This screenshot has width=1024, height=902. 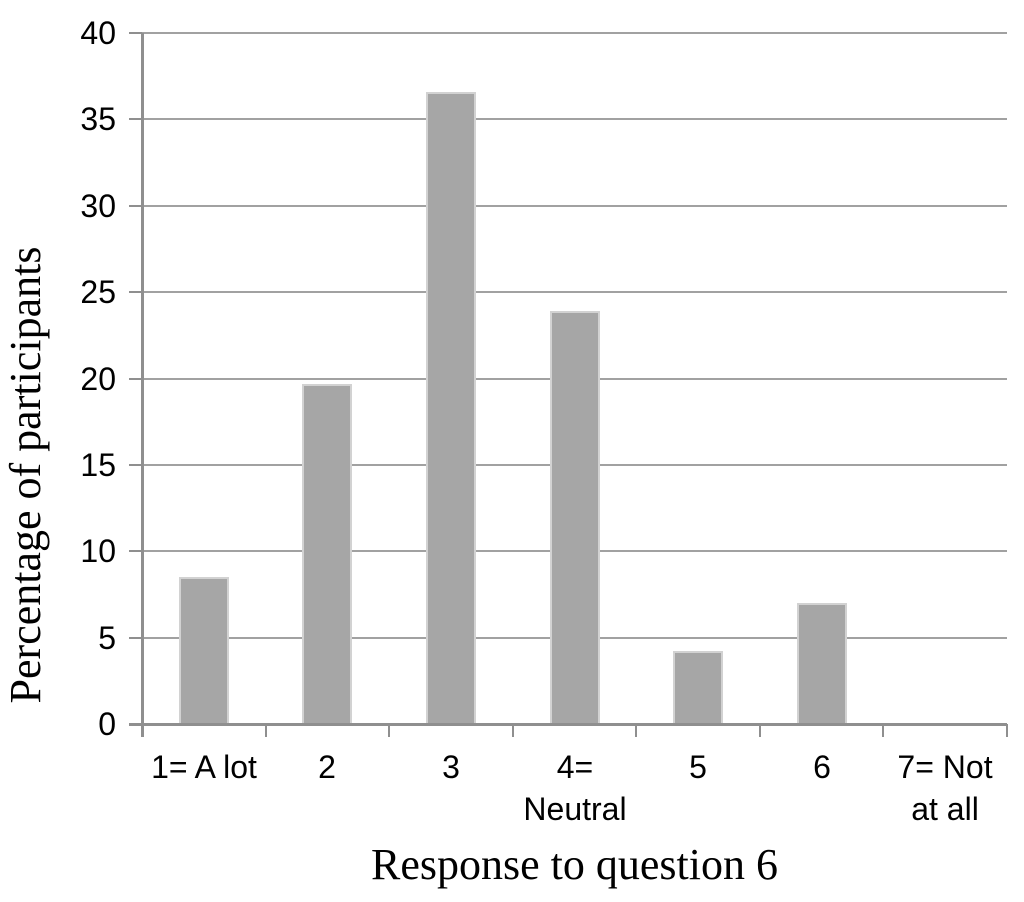 What do you see at coordinates (327, 767) in the screenshot?
I see `x-tick-label: 2` at bounding box center [327, 767].